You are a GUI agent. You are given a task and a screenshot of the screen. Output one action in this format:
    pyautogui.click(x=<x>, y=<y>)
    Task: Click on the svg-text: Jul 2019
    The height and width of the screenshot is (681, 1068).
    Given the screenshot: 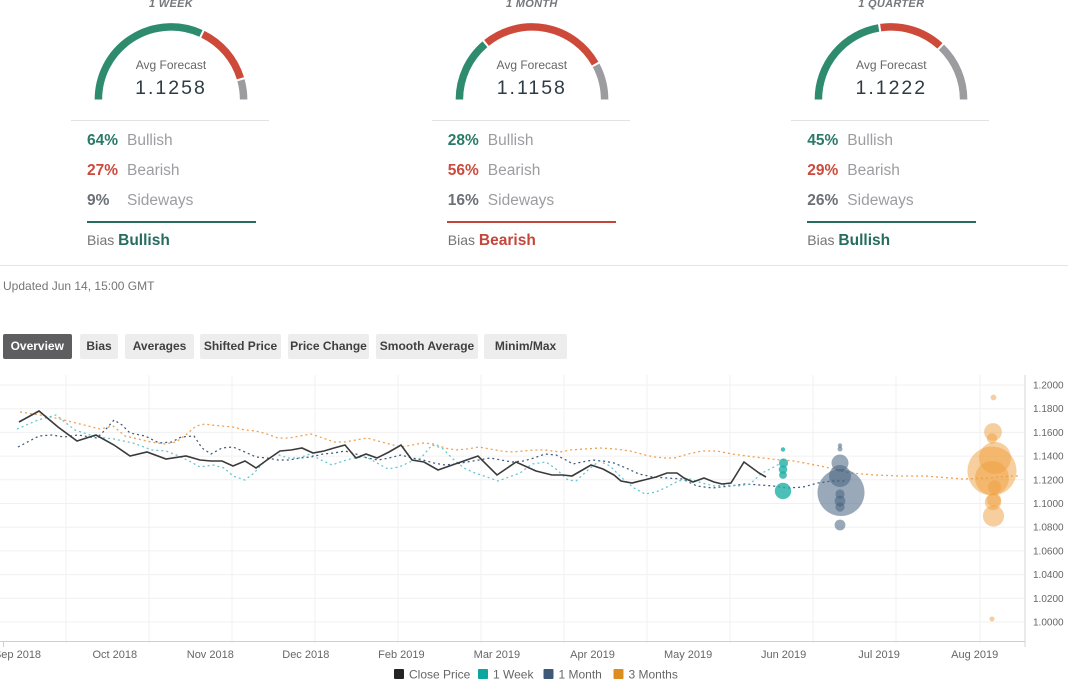 What is the action you would take?
    pyautogui.click(x=879, y=655)
    